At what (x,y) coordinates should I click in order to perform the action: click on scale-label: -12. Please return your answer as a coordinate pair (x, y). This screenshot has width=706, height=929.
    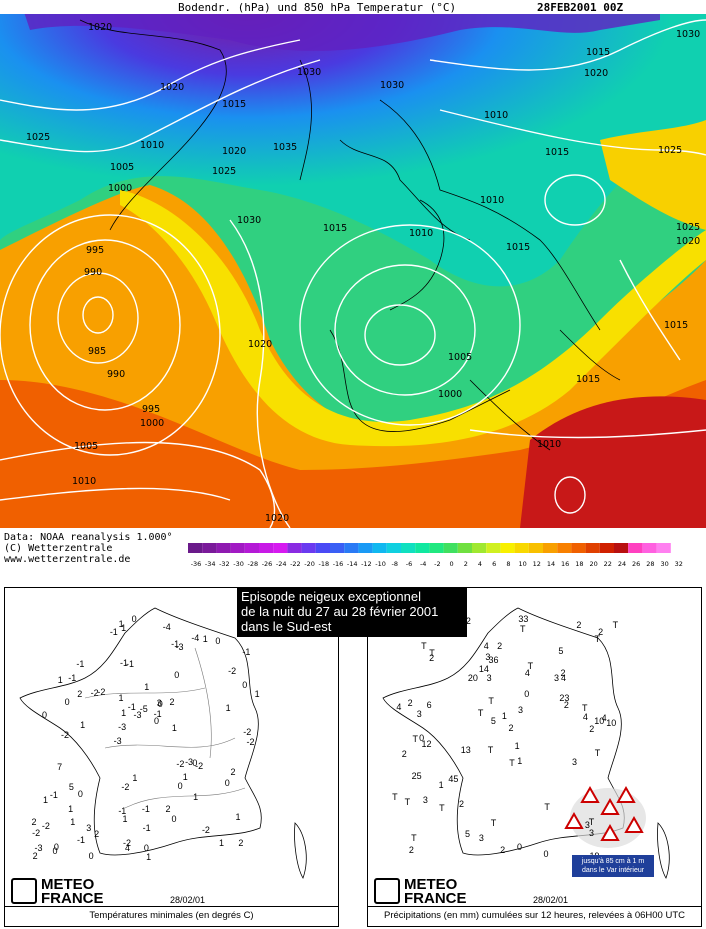
    Looking at the image, I should click on (366, 564).